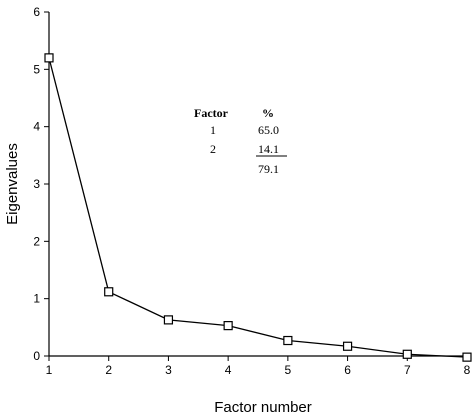 This screenshot has width=474, height=420. Describe the element at coordinates (168, 370) in the screenshot. I see `x-tick-label: 3` at that location.